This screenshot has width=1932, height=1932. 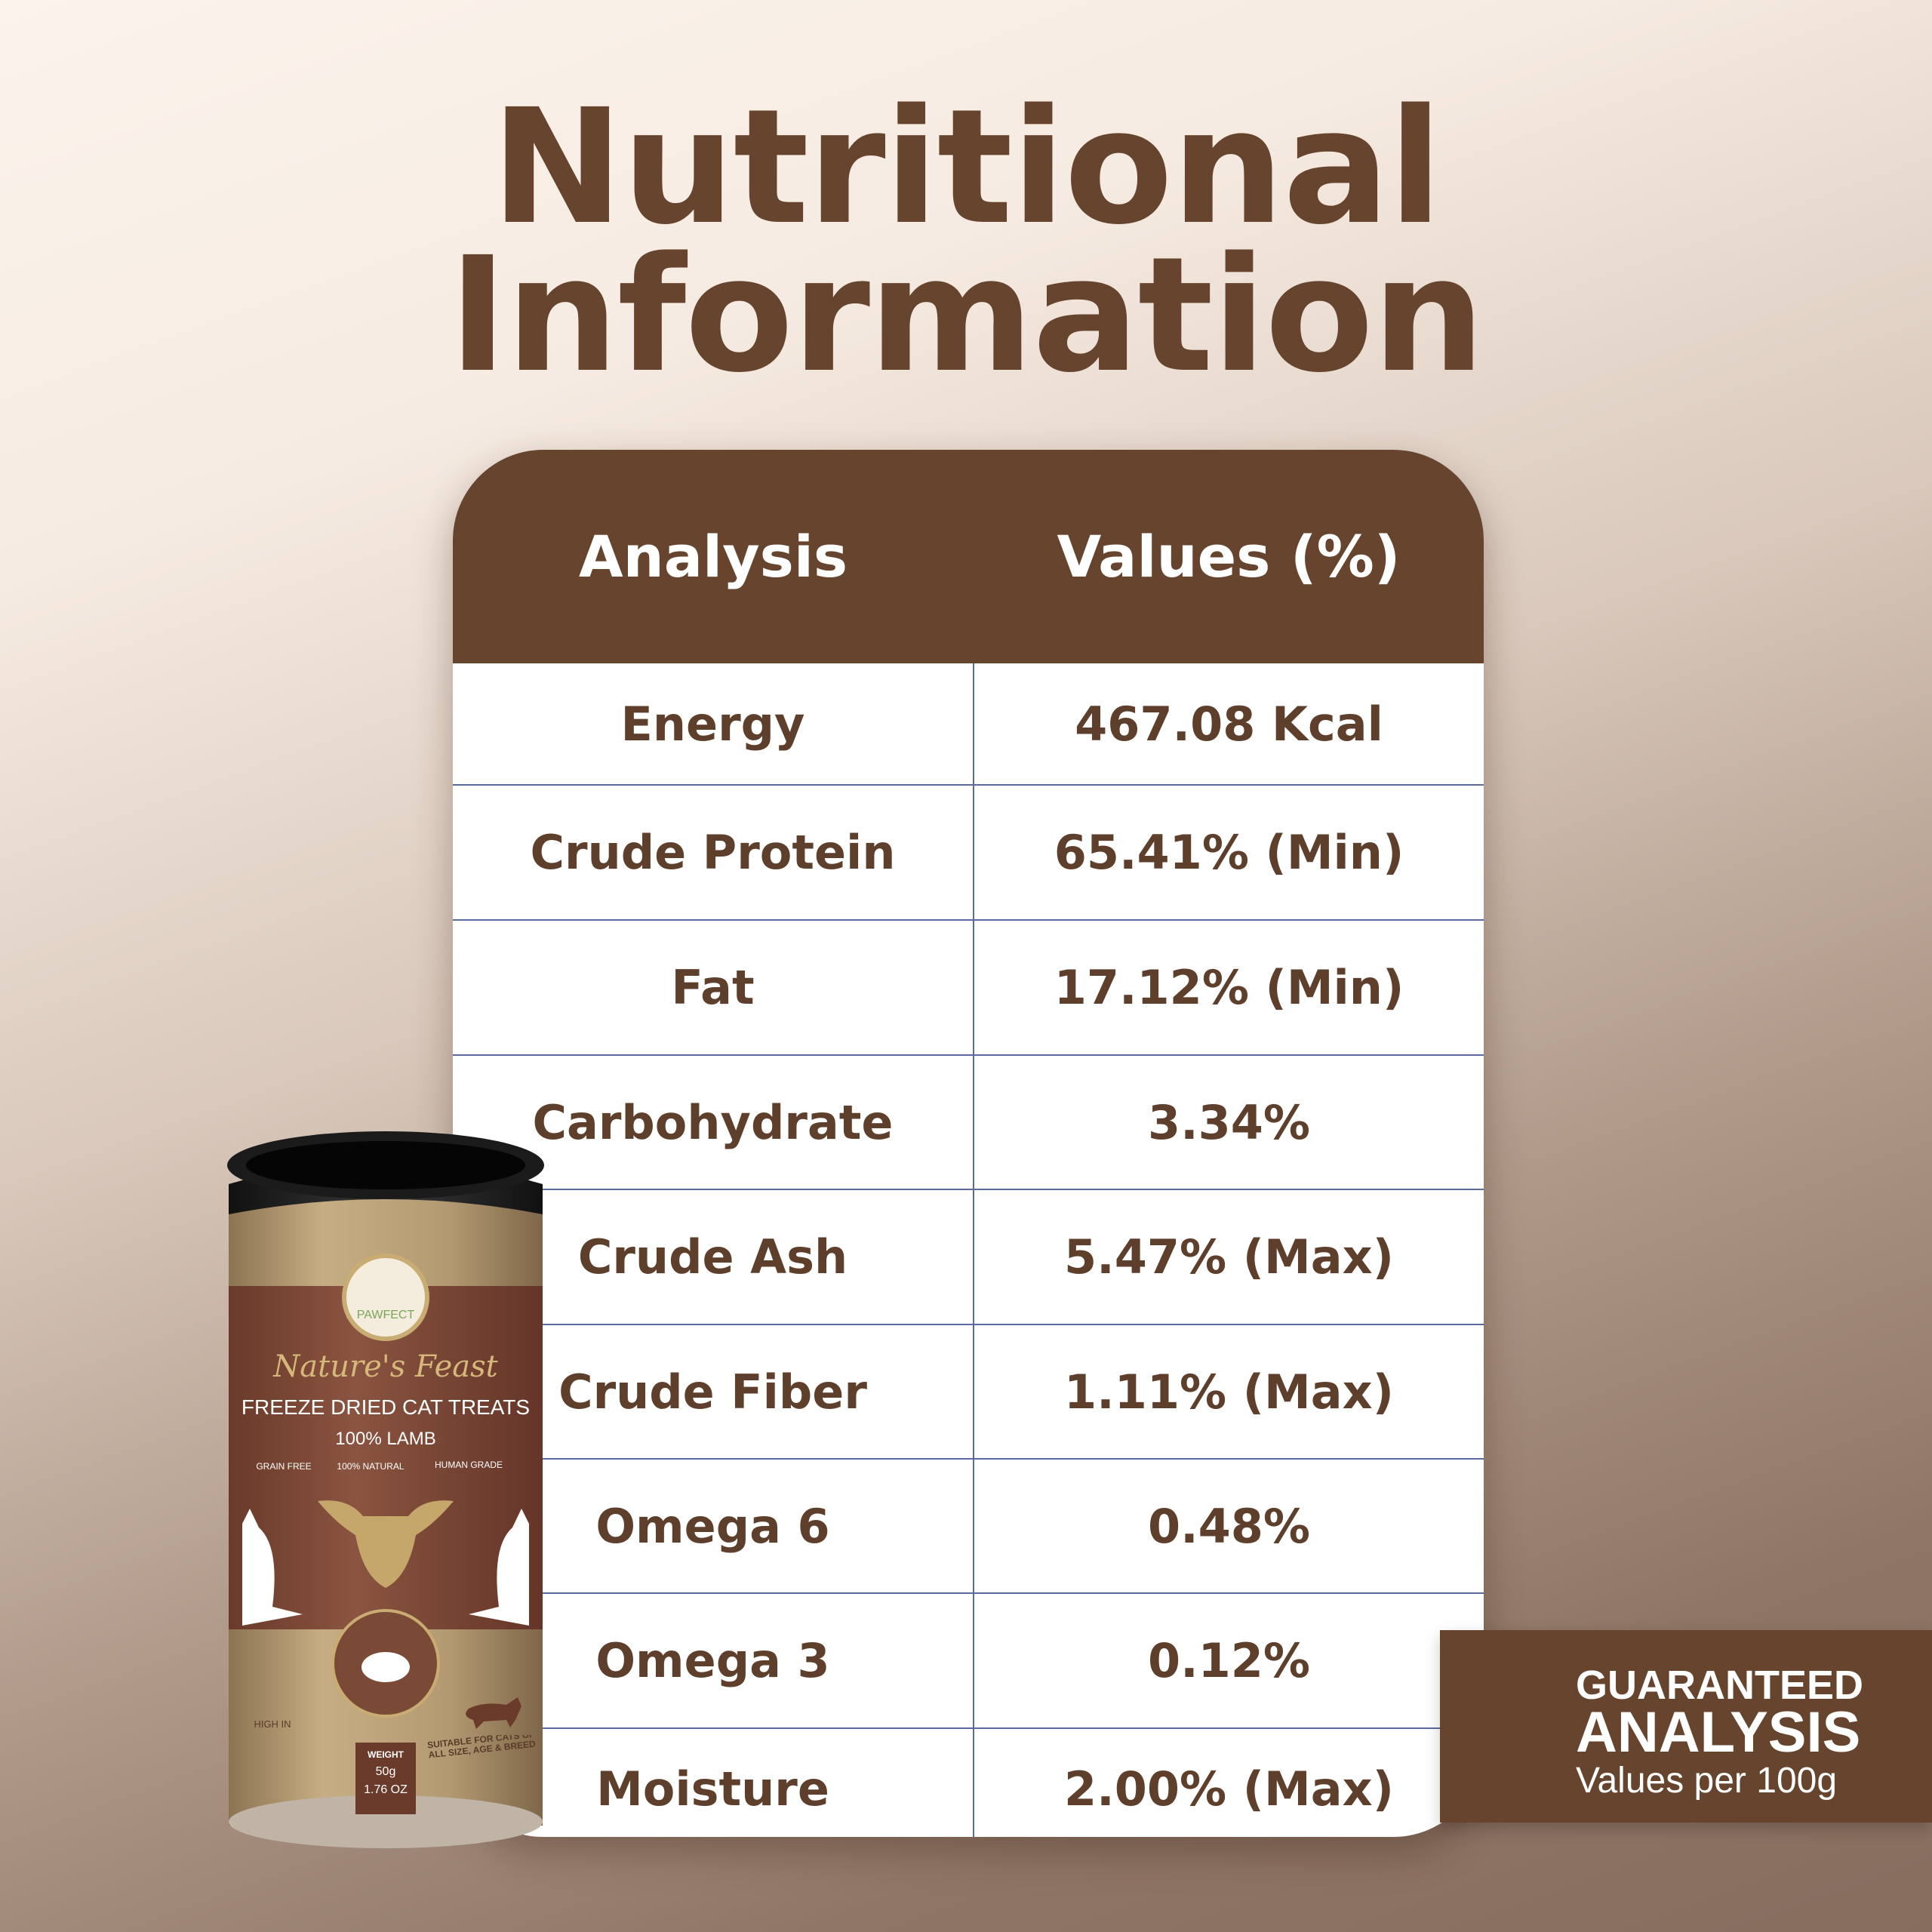 I want to click on cat-silhouette-right-icon, so click(x=499, y=1567).